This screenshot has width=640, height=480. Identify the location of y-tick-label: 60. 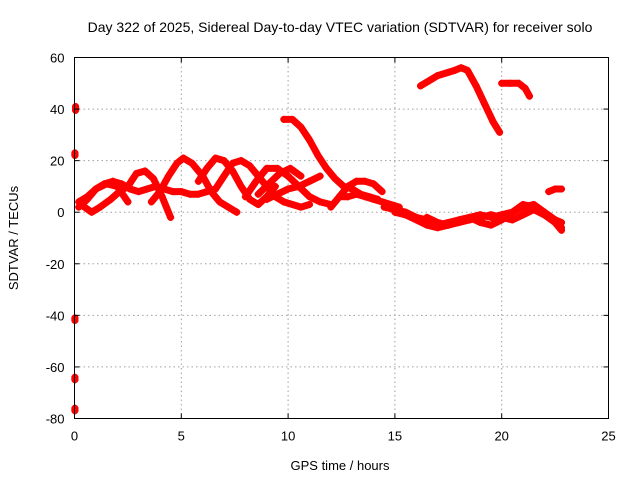
(57, 58).